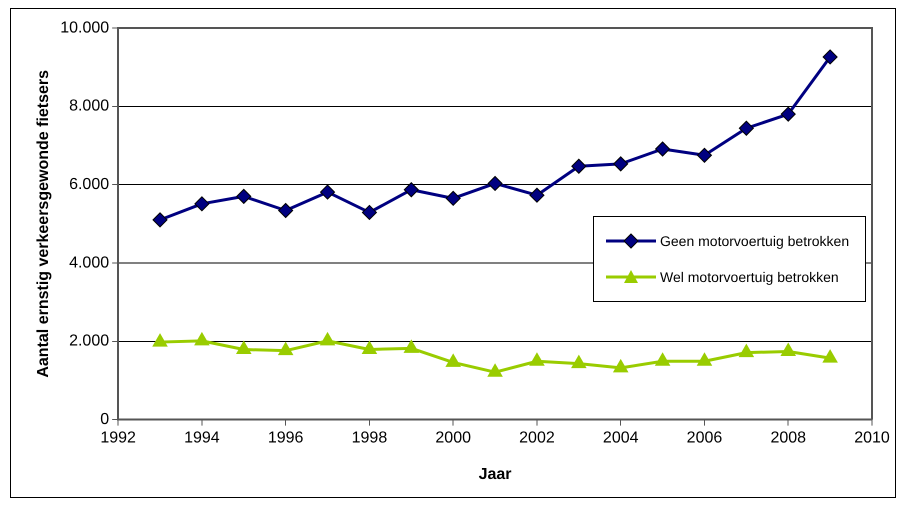 The height and width of the screenshot is (506, 906). I want to click on x-tick-label: 2004, so click(620, 438).